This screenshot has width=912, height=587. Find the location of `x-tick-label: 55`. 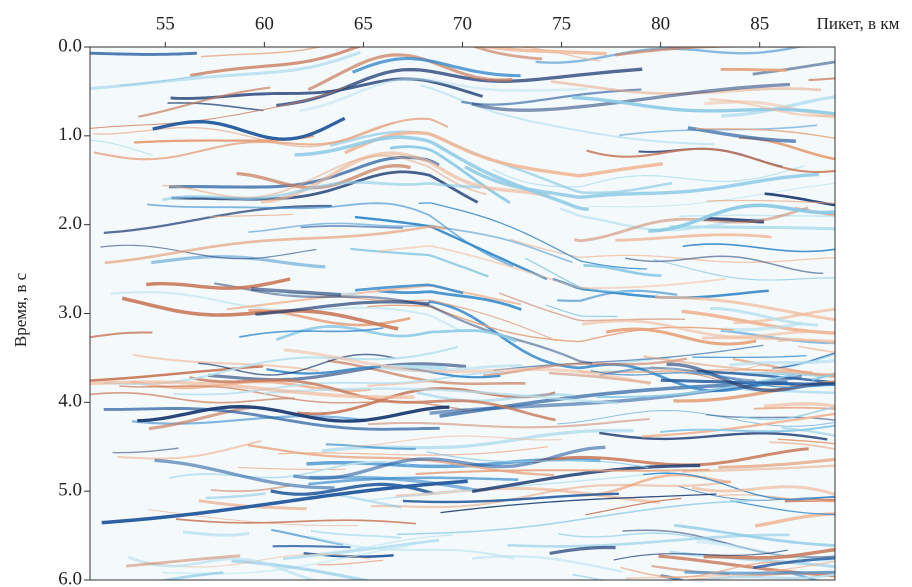

x-tick-label: 55 is located at coordinates (165, 23).